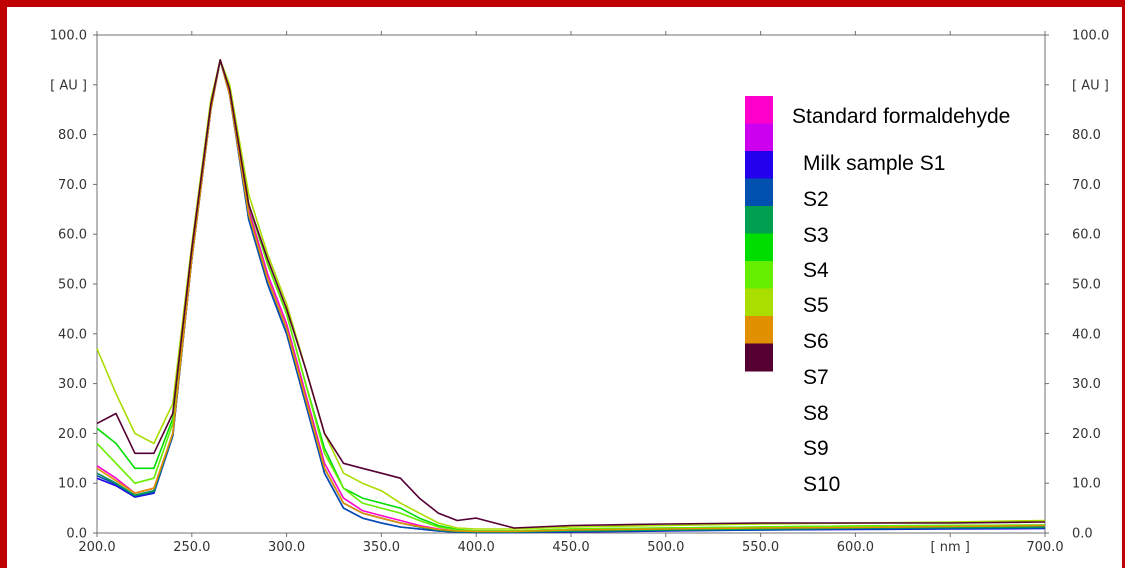  Describe the element at coordinates (1086, 285) in the screenshot. I see `y-tick-label-right: 50.0` at that location.